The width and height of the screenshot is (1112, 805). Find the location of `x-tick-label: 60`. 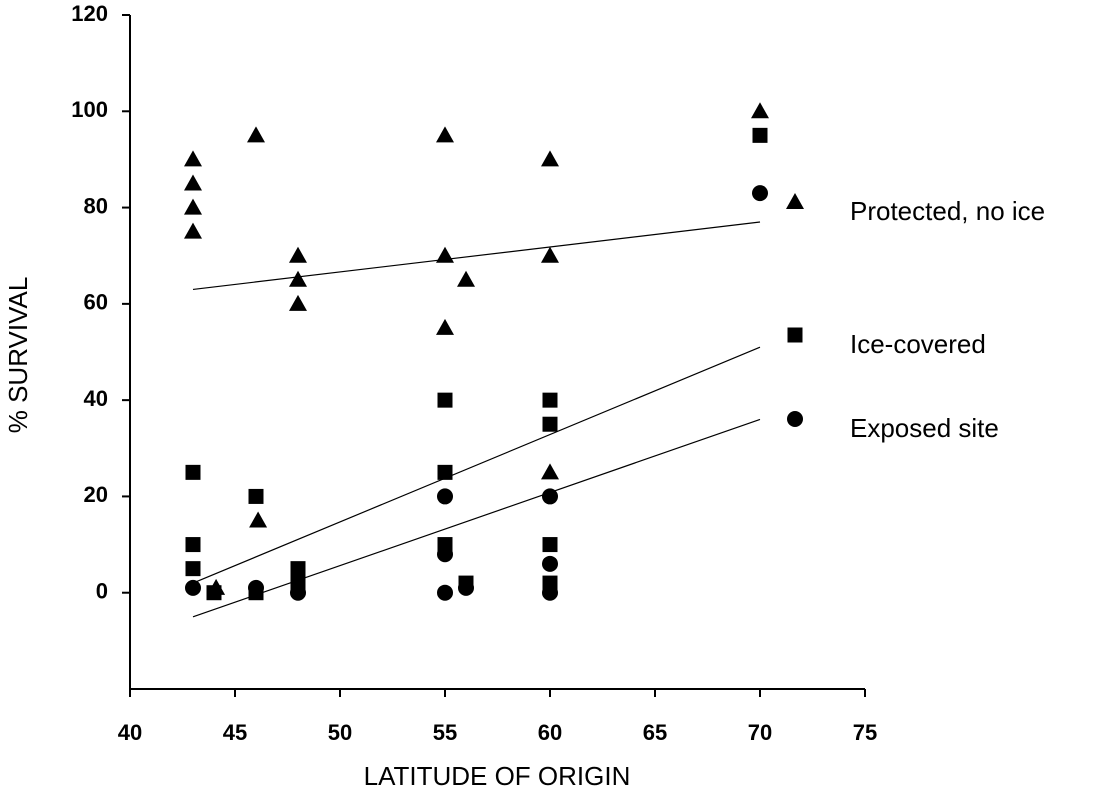

x-tick-label: 60 is located at coordinates (550, 732).